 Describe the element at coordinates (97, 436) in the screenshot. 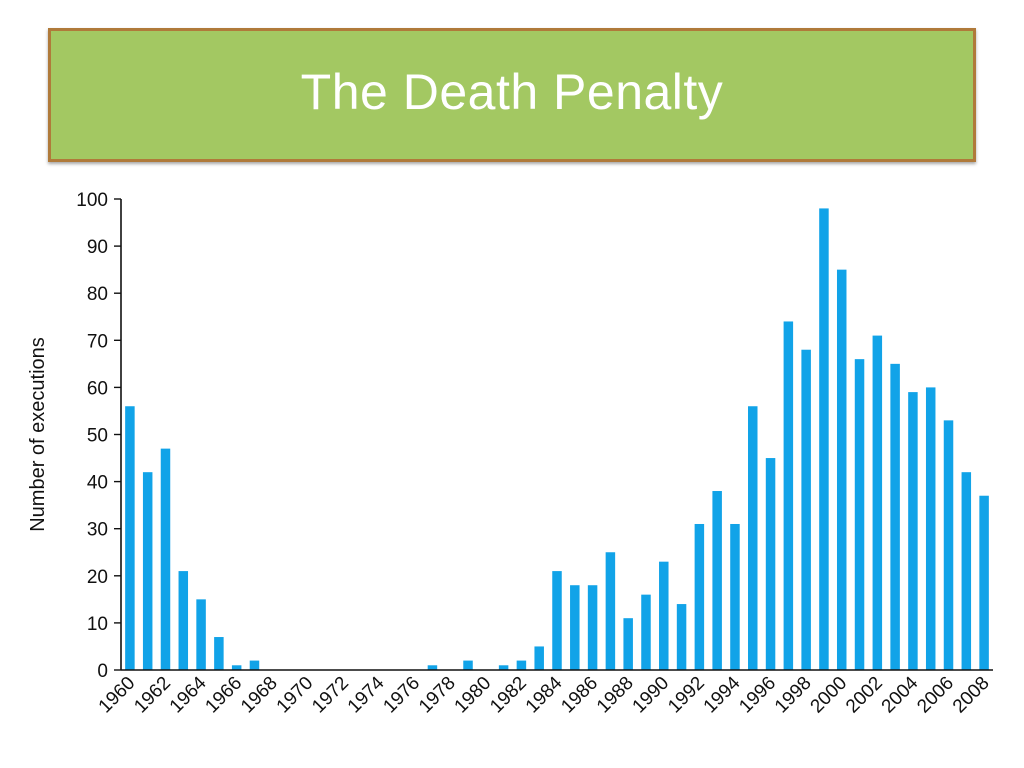

I see `y-tick-label-50: 50` at that location.